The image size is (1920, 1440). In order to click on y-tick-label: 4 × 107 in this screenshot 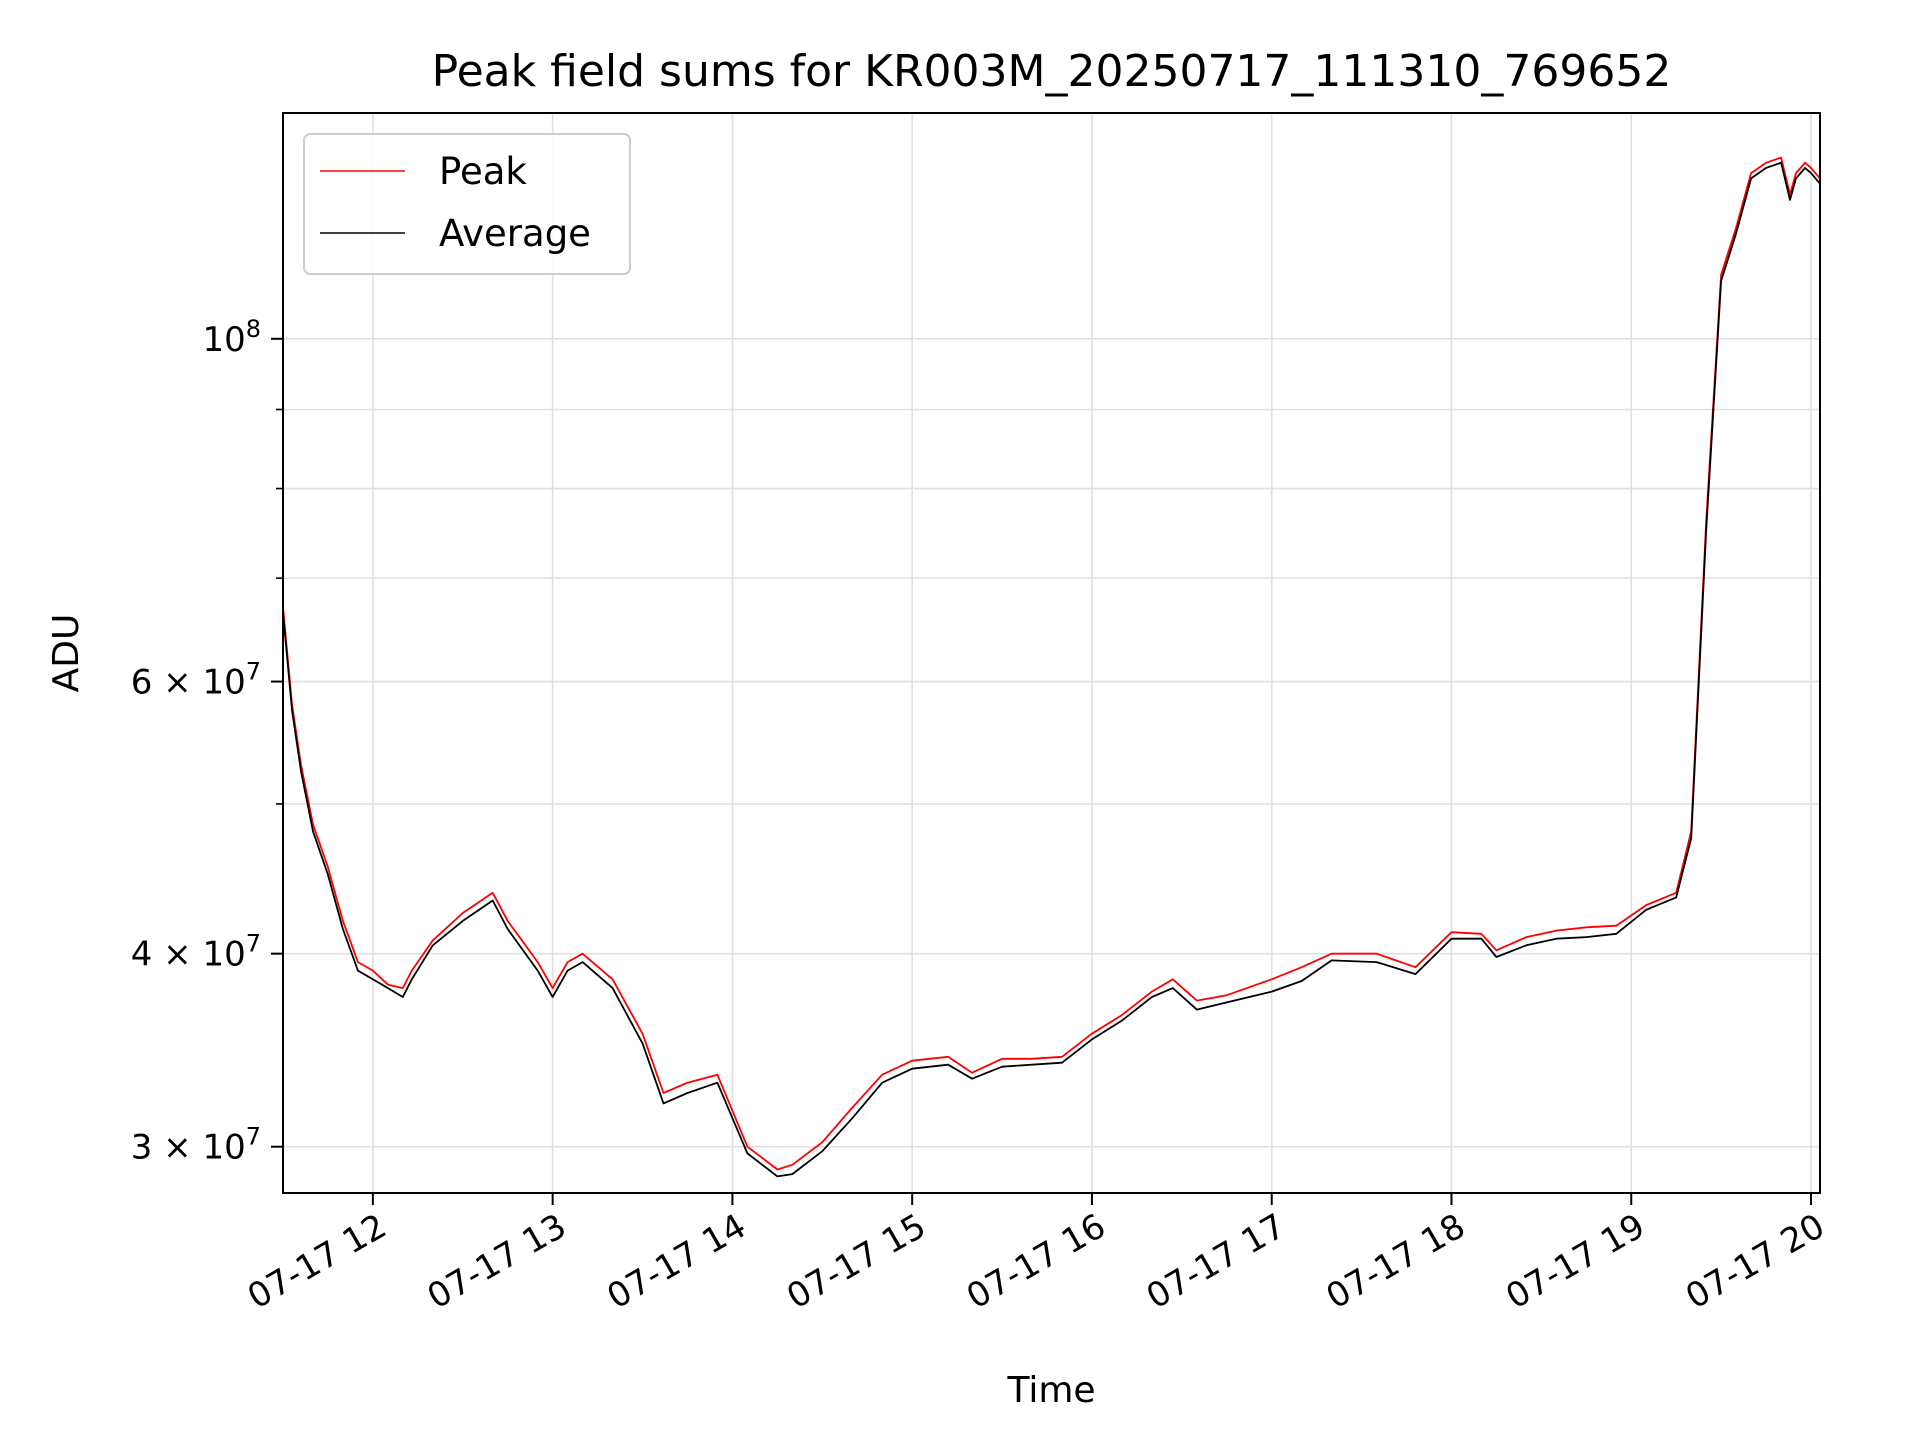, I will do `click(196, 952)`.